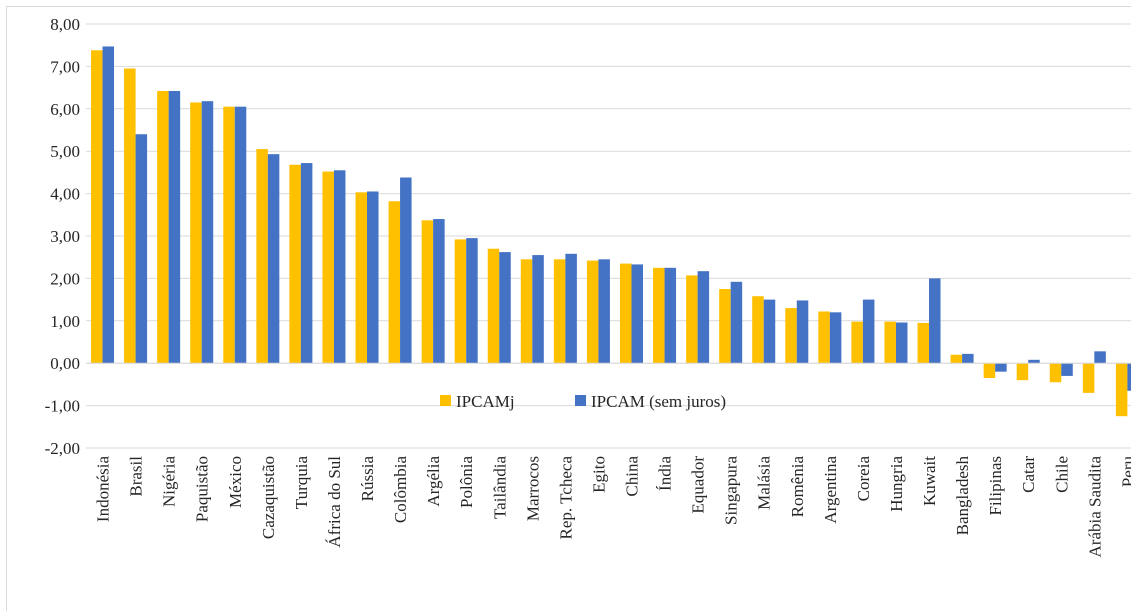 This screenshot has width=1131, height=611. What do you see at coordinates (433, 481) in the screenshot?
I see `x-tick-label: Argélia` at bounding box center [433, 481].